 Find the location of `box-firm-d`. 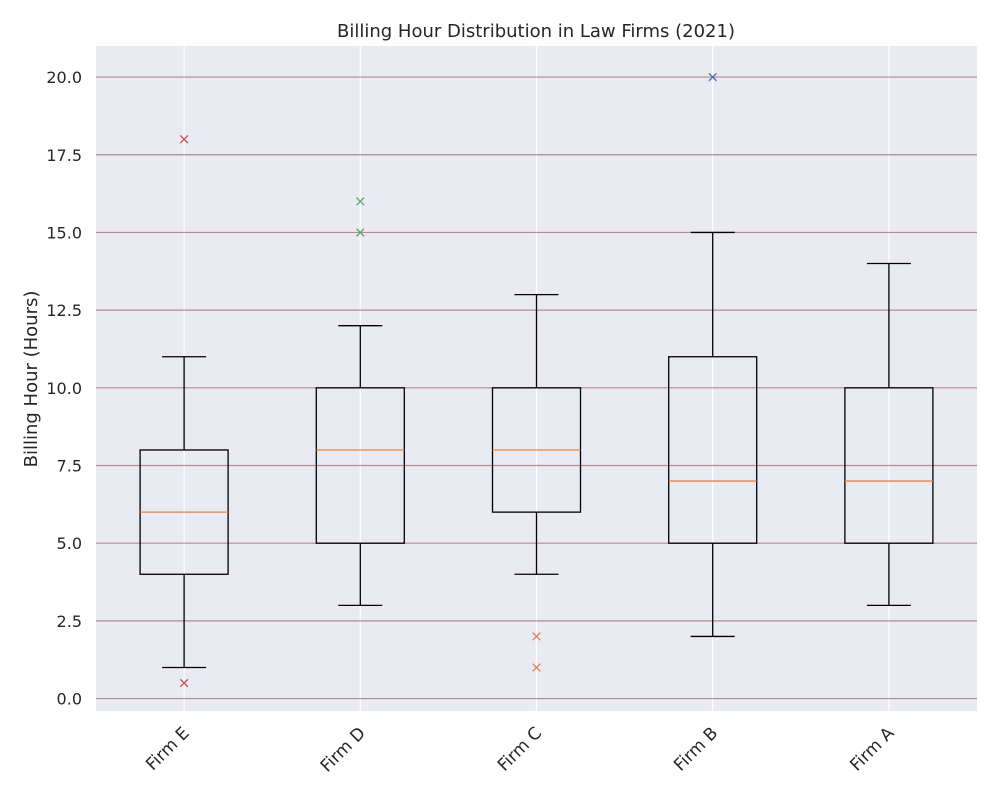

box-firm-d is located at coordinates (360, 401).